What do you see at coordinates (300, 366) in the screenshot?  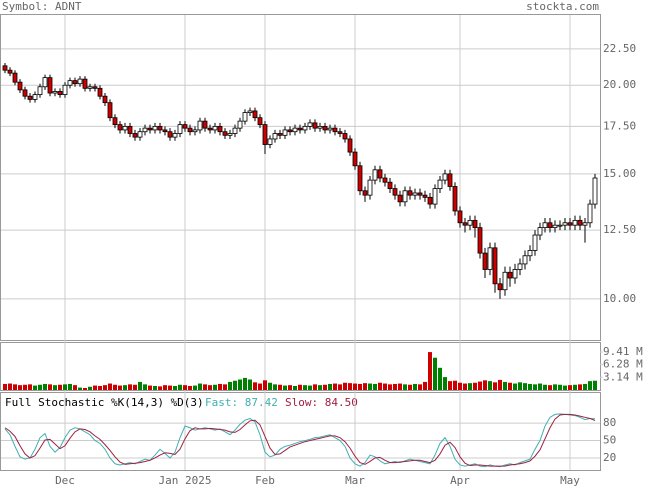 I see `volume-panel` at bounding box center [300, 366].